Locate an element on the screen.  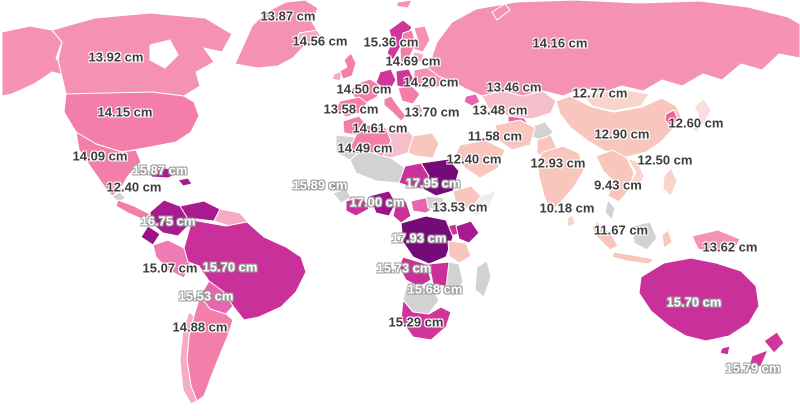
country-java is located at coordinates (633, 258).